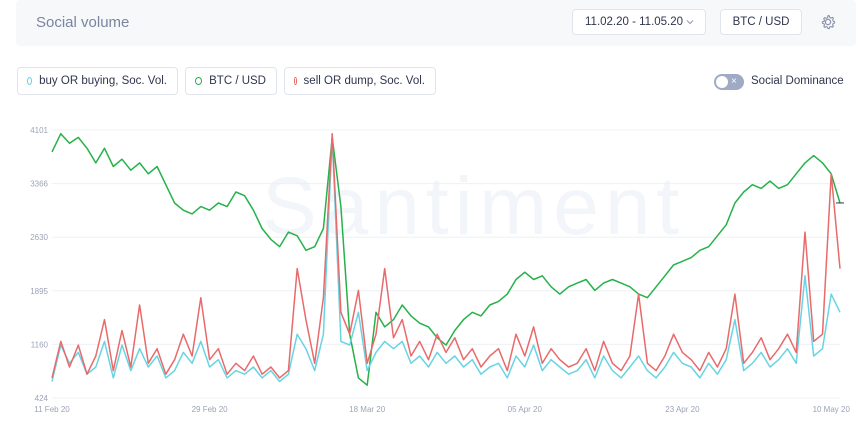 The image size is (860, 427). I want to click on date-range-picker: 11.02.20 - 11.05.20, so click(639, 22).